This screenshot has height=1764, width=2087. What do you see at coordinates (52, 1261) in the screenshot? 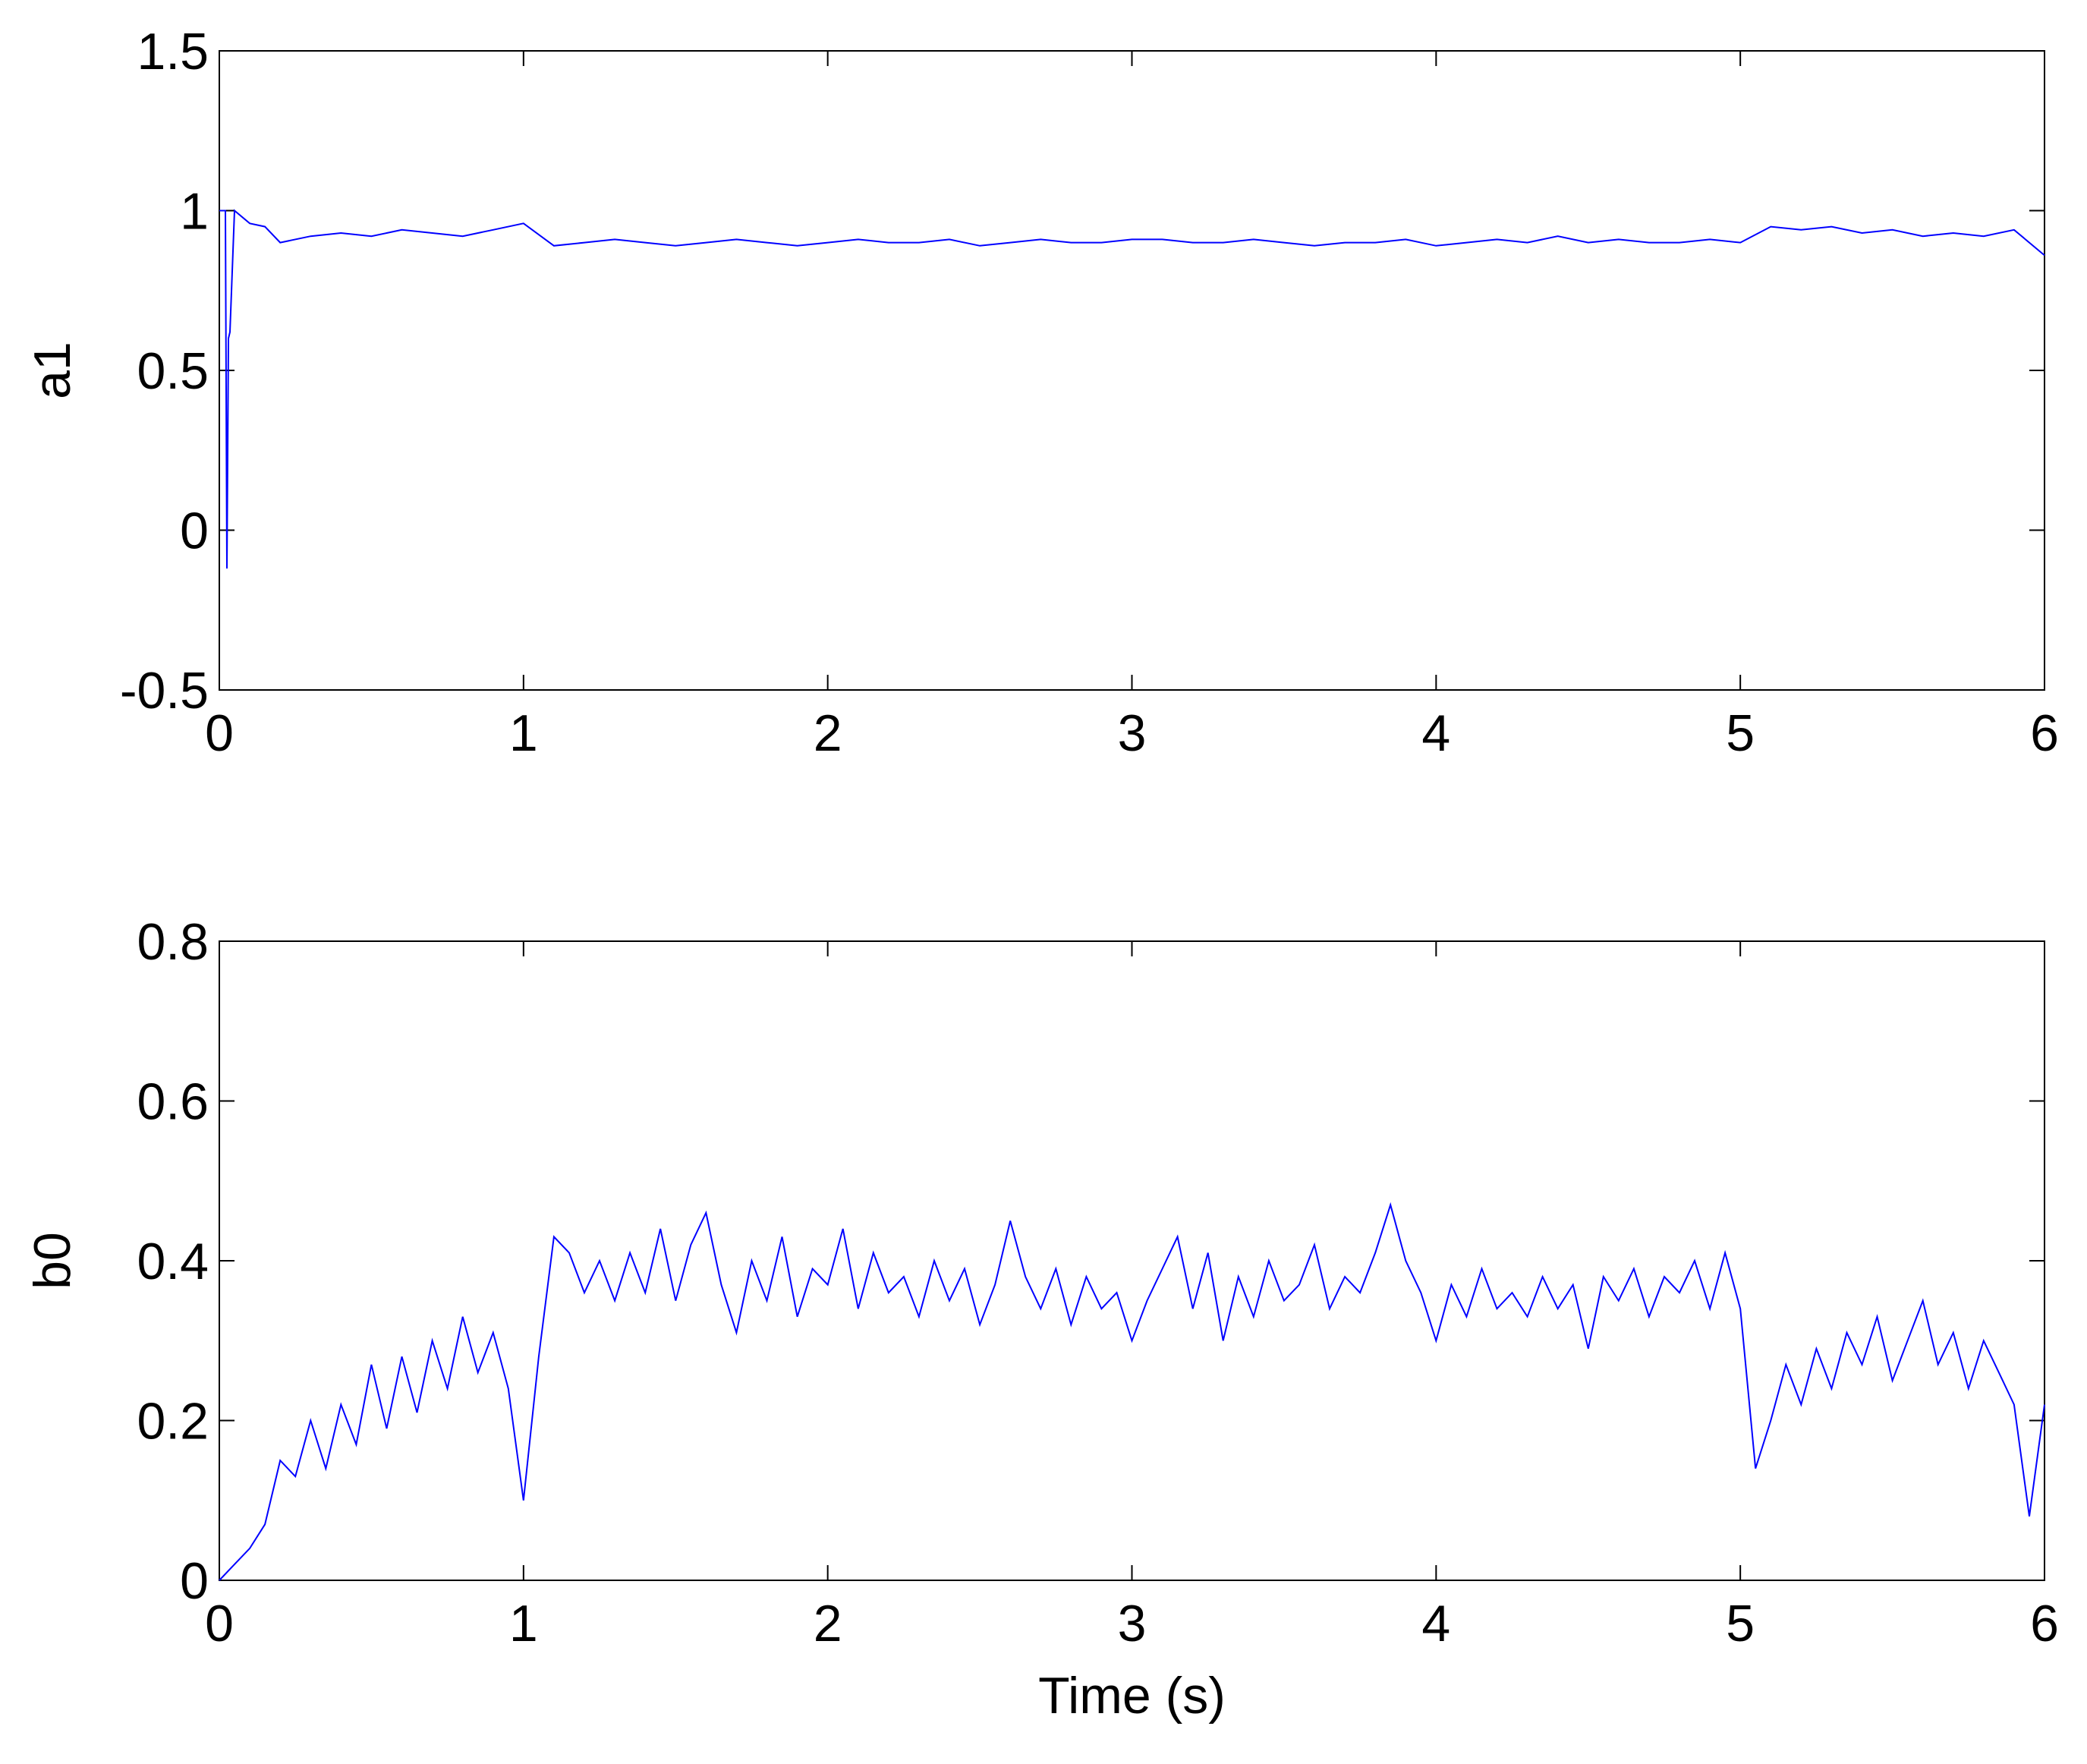
I see `y-axis-label: b0` at bounding box center [52, 1261].